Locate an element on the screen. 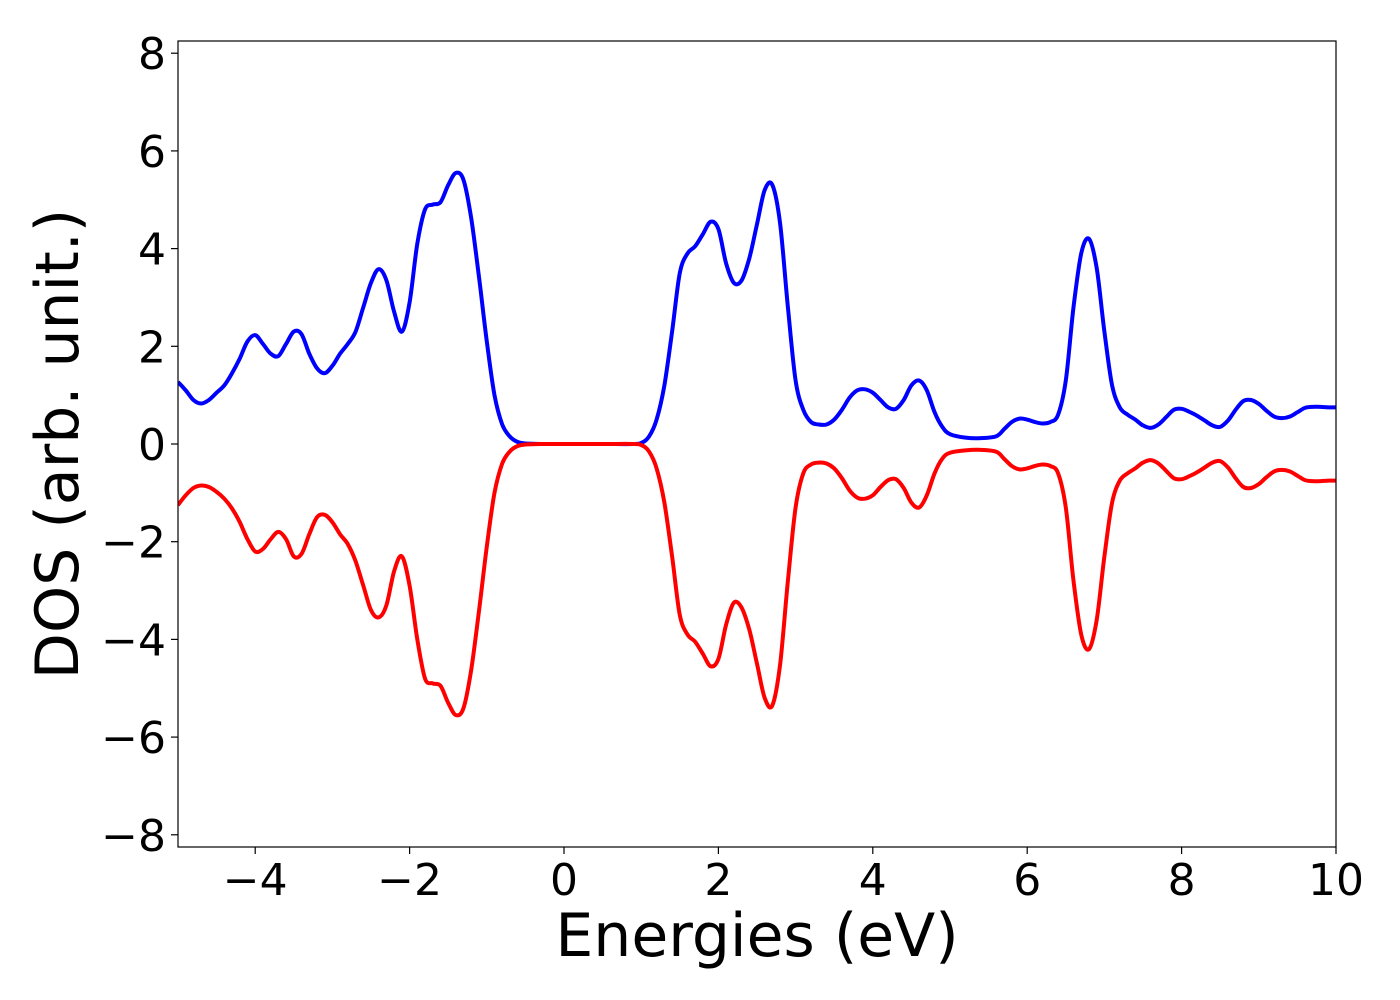 This screenshot has width=1400, height=1000. x-tick-label: 2 is located at coordinates (718, 880).